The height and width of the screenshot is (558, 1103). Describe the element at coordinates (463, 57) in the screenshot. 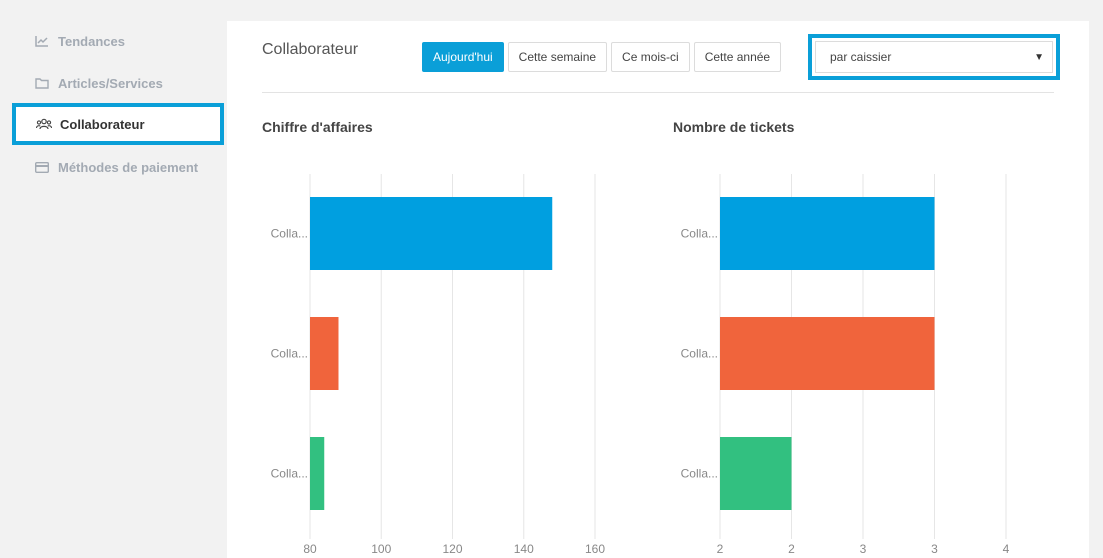

I see `today-button: Aujourd'hui` at that location.